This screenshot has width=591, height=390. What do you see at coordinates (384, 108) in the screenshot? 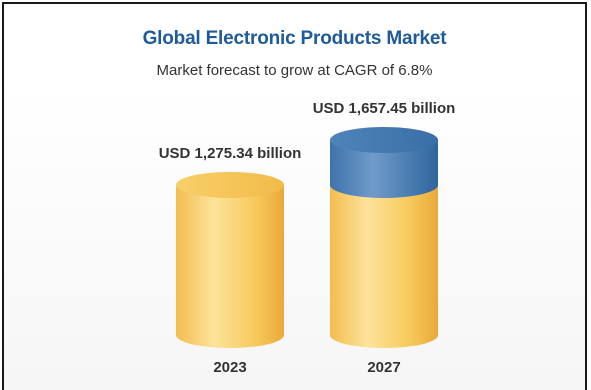
I see `value-label: USD 1,657.45 billion` at bounding box center [384, 108].